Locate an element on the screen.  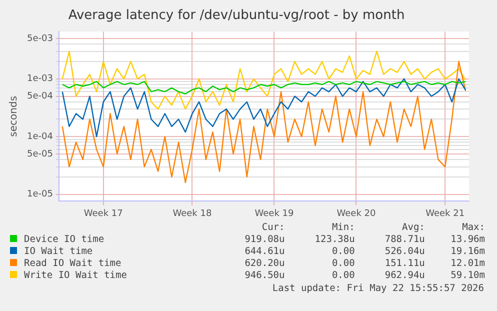
text: 151.11u is located at coordinates (404, 264).